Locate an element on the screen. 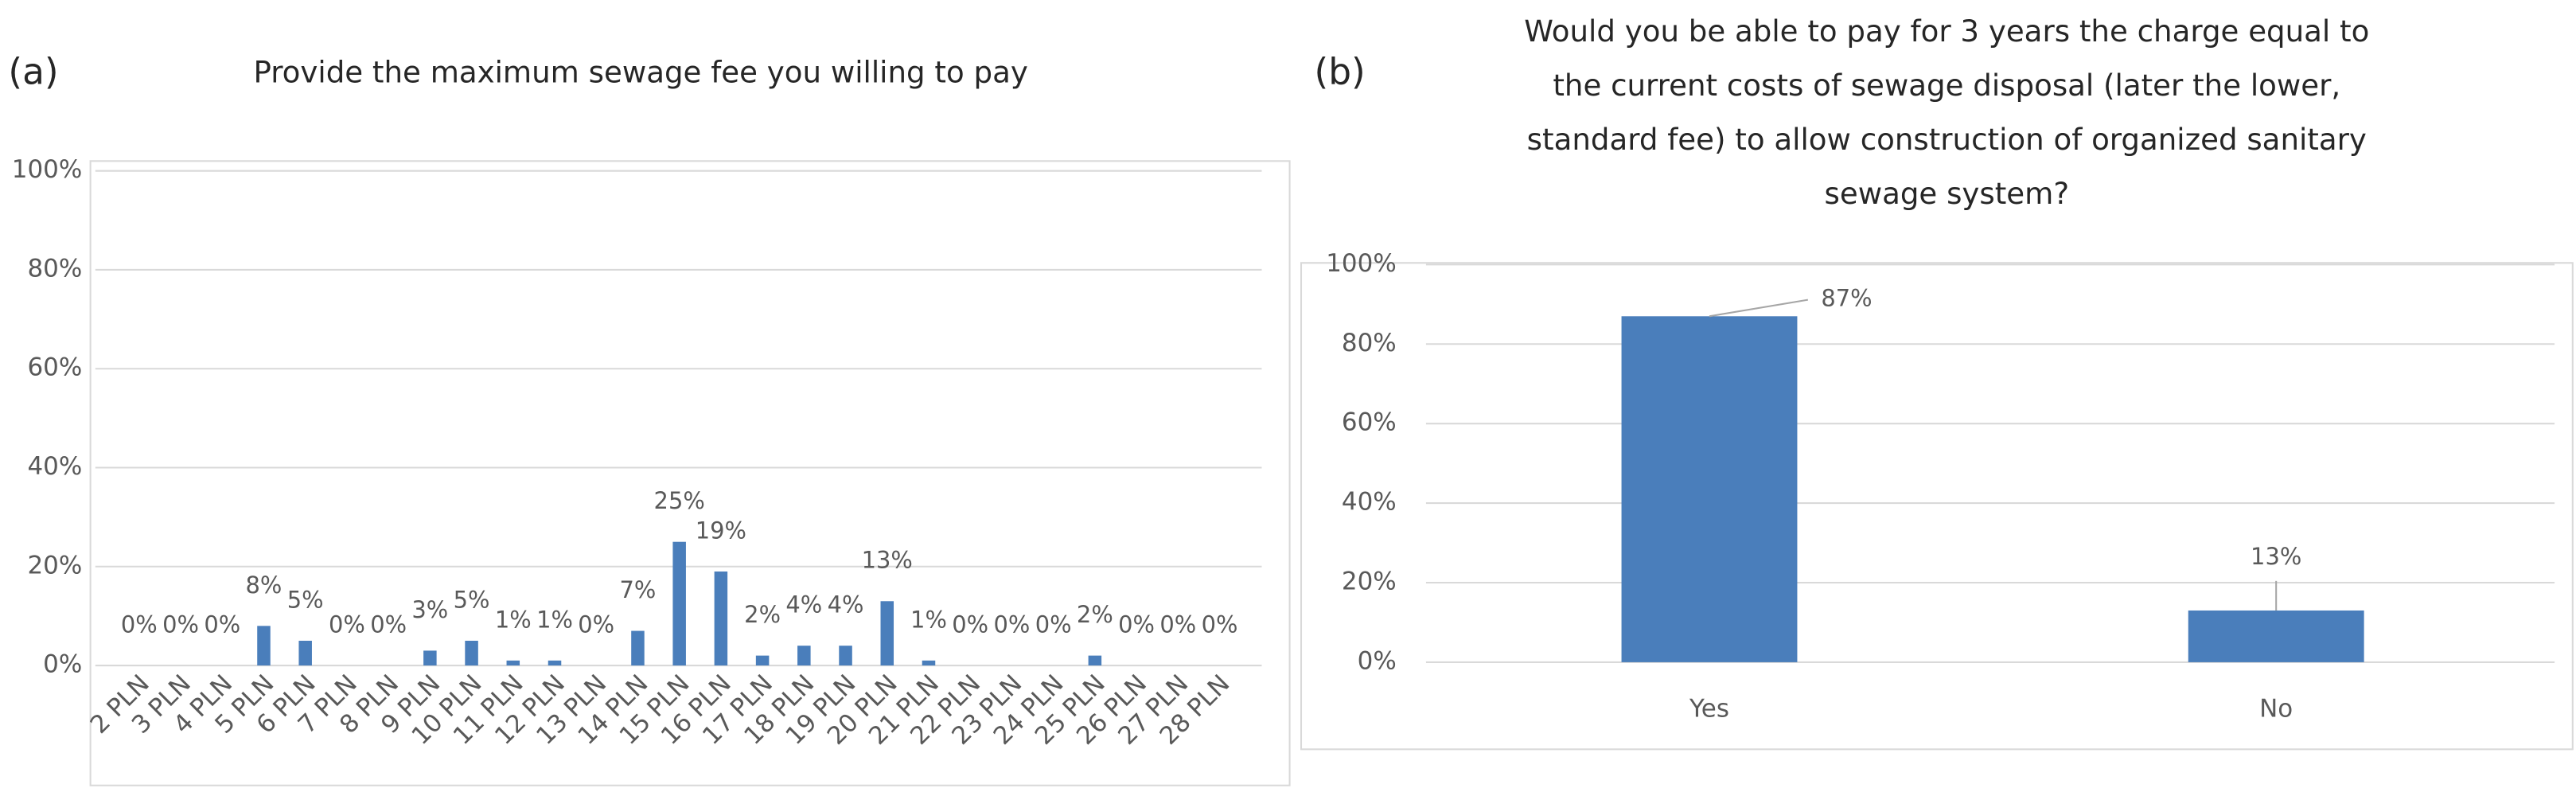 This screenshot has height=792, width=2576. data-label: 3% is located at coordinates (429, 609).